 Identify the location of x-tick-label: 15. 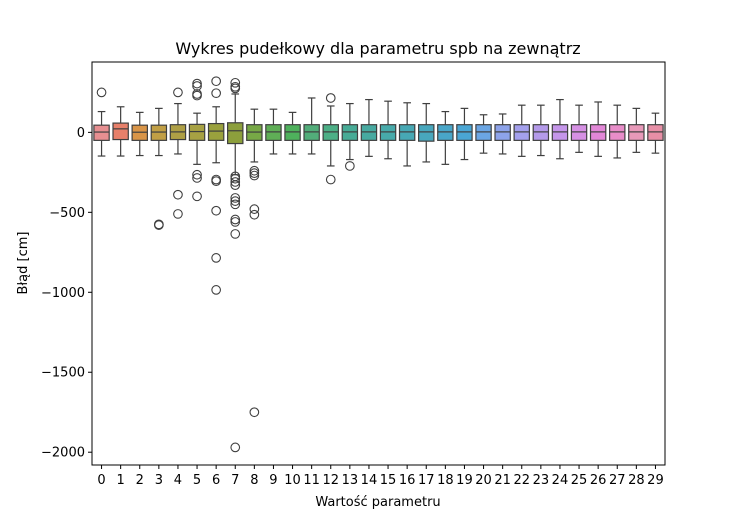
(388, 480).